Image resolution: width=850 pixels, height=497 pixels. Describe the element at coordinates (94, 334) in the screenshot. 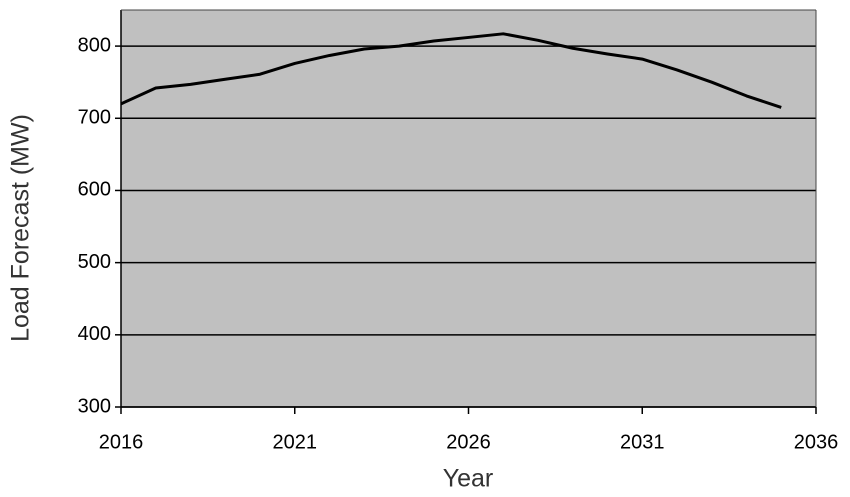

I see `y-tick-label: 400` at that location.